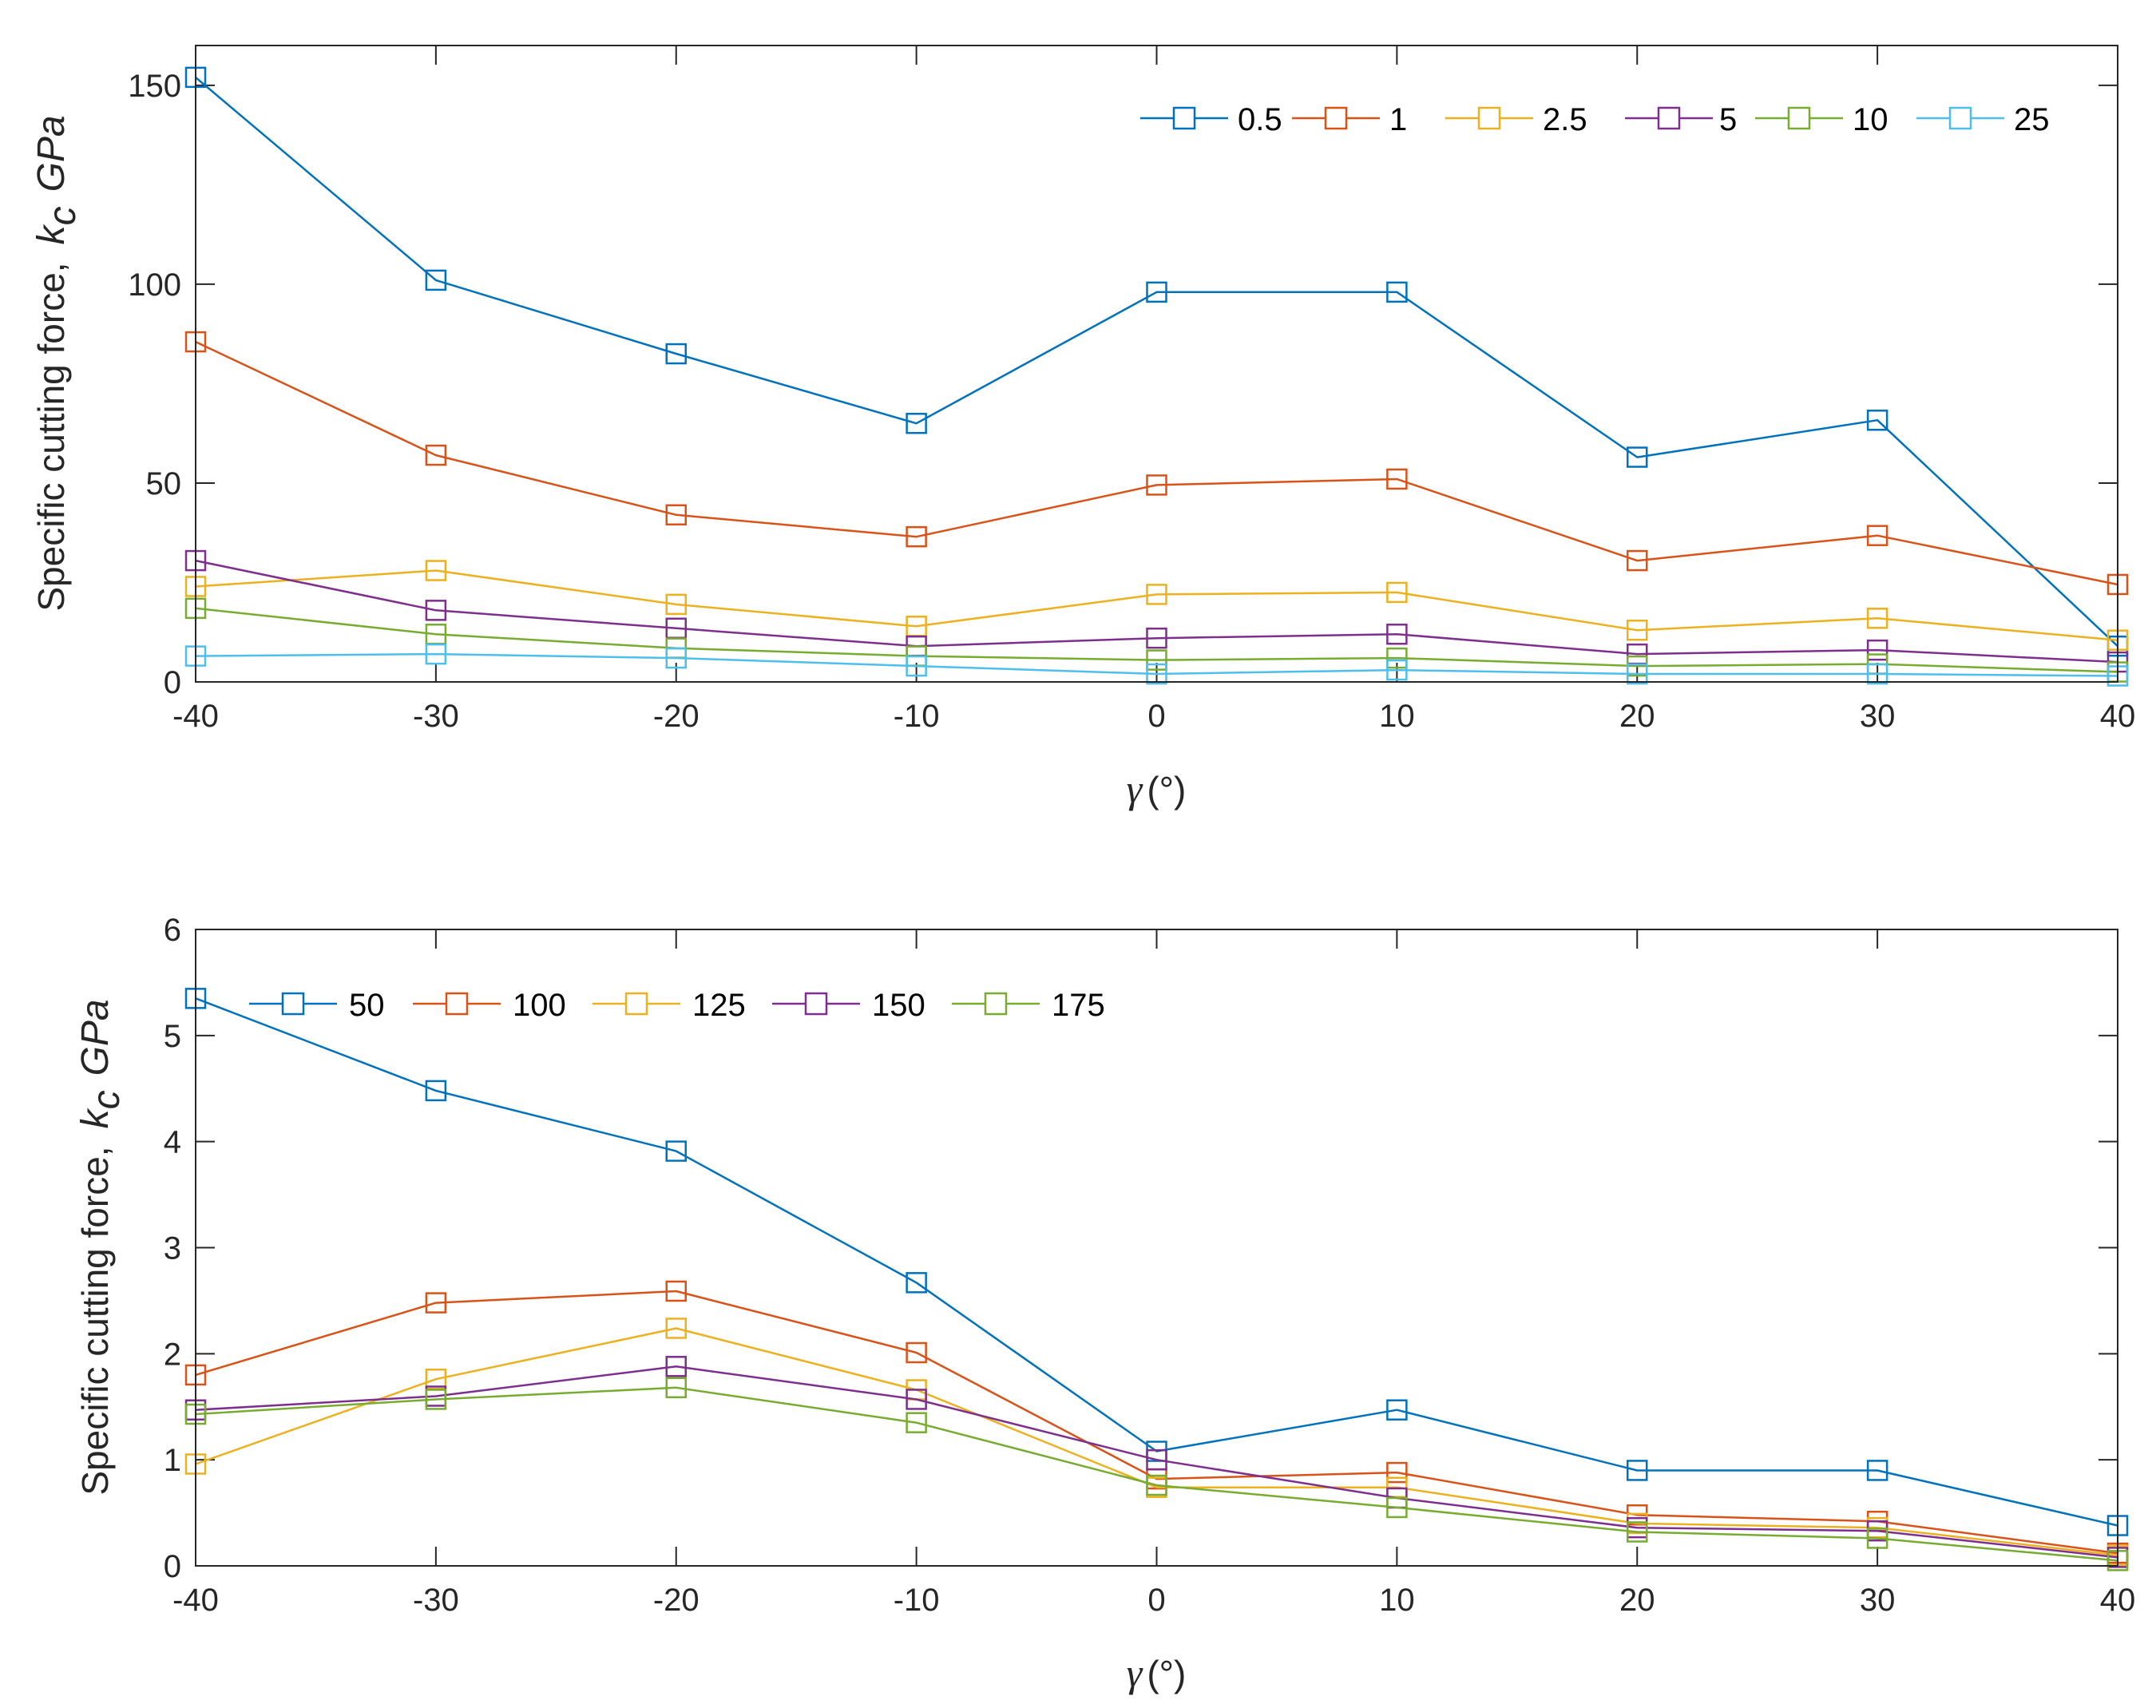  Describe the element at coordinates (172, 1142) in the screenshot. I see `bottom-ytick-label: 4` at that location.